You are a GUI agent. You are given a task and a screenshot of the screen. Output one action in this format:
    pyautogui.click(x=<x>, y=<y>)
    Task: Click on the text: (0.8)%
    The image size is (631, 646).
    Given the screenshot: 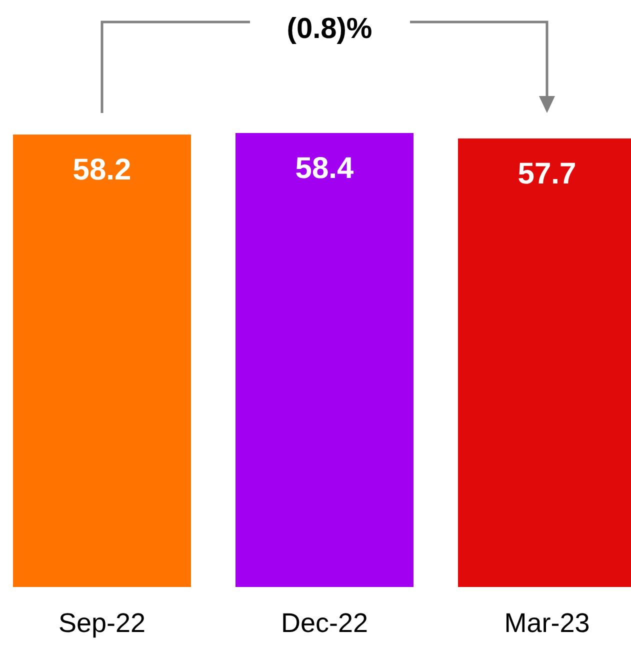 What is the action you would take?
    pyautogui.click(x=329, y=29)
    